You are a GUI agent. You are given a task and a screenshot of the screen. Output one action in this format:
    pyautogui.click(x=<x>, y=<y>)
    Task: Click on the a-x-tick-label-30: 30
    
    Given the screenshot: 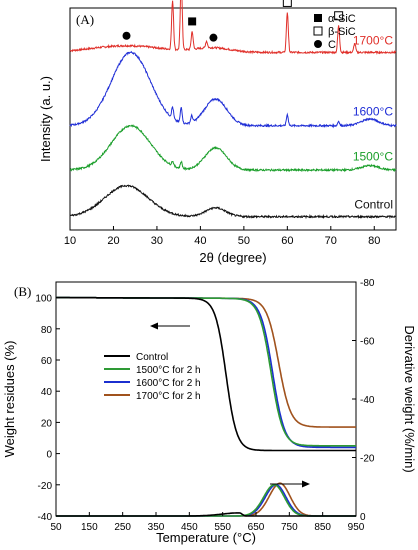 What is the action you would take?
    pyautogui.click(x=157, y=241)
    